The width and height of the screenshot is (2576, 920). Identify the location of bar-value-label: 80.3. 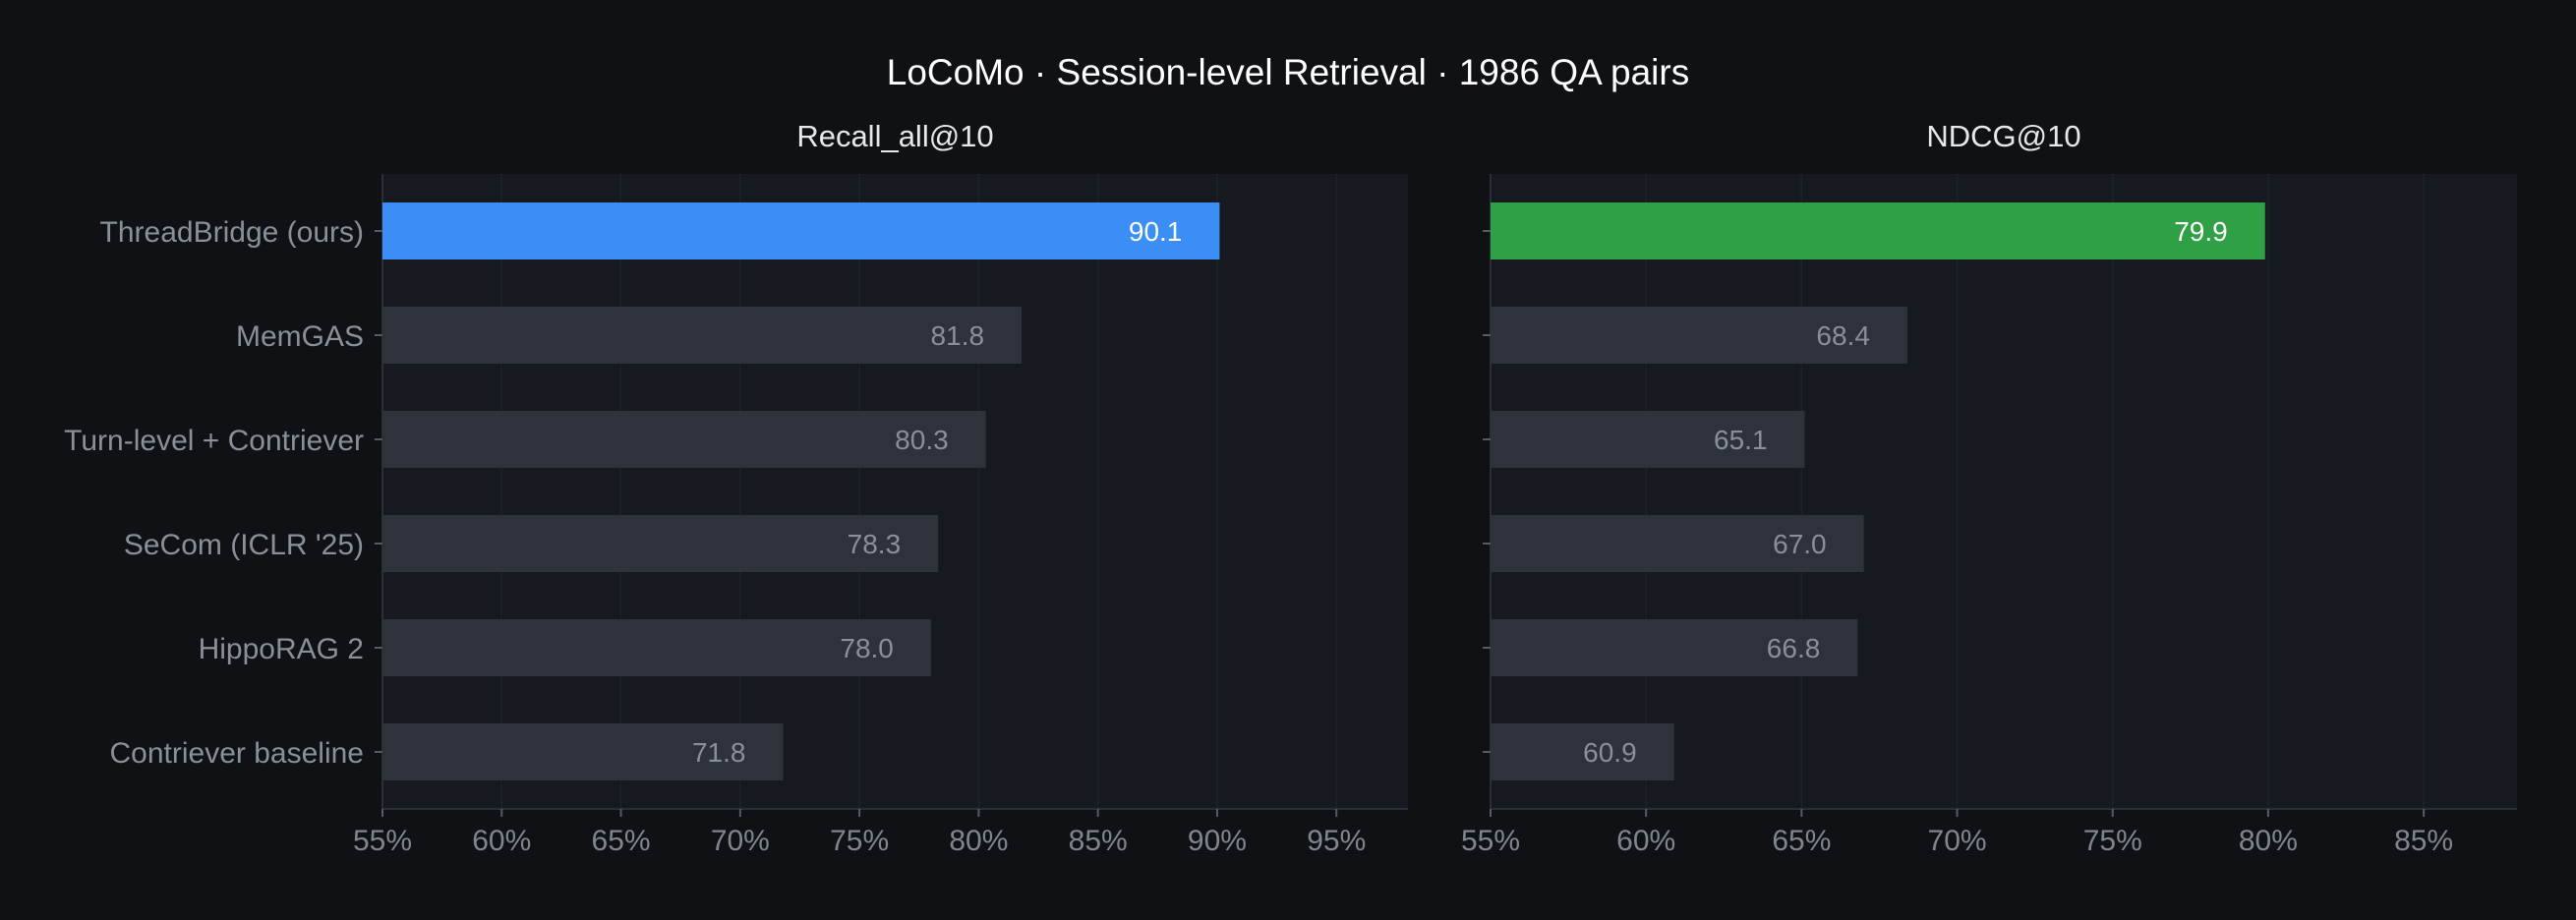
(922, 440).